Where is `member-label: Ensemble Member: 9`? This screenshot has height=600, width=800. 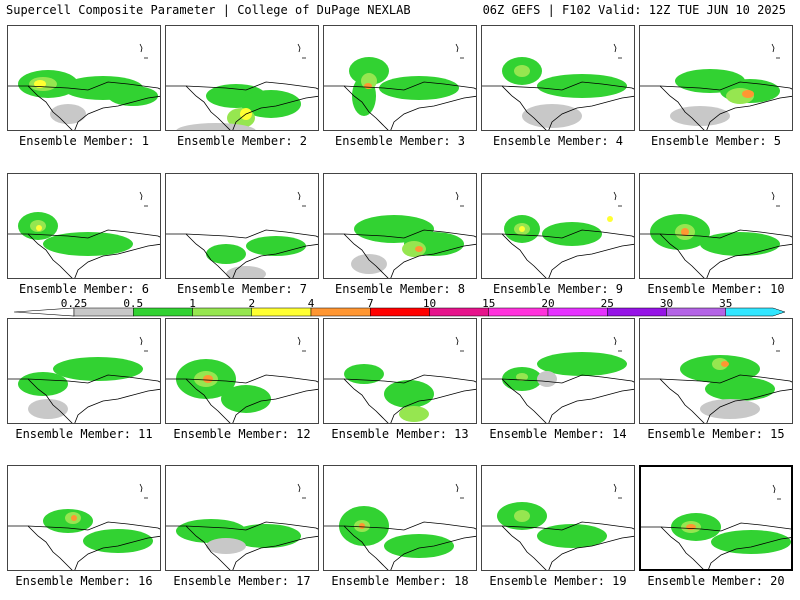 member-label: Ensemble Member: 9 is located at coordinates (558, 289).